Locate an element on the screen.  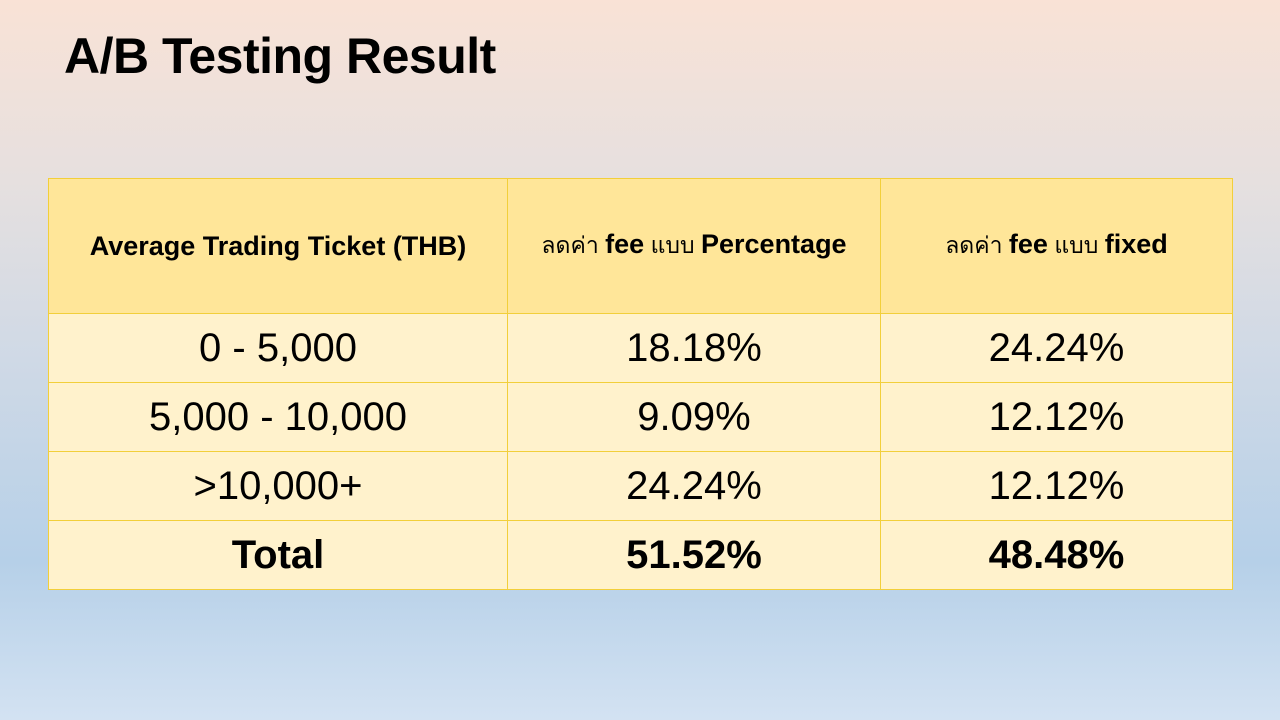
percentage-value-cell: 18.18% is located at coordinates (694, 348).